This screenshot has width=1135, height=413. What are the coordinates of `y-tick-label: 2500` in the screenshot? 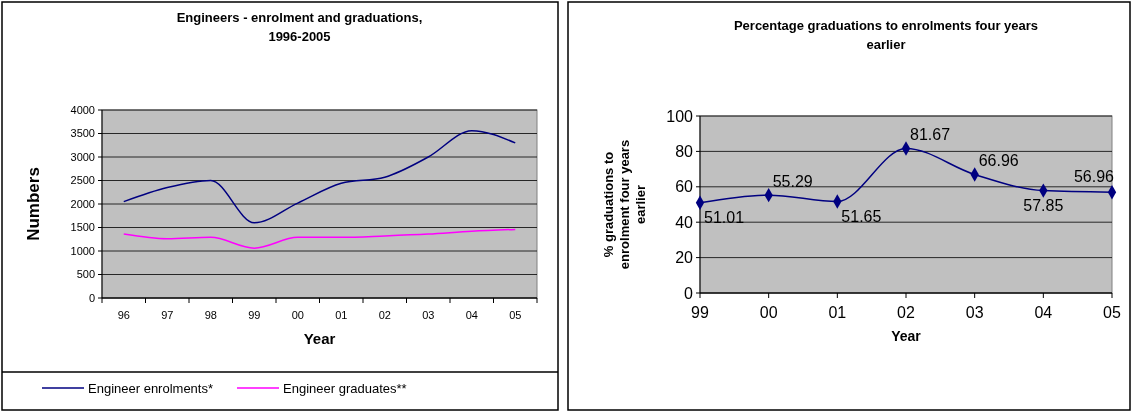 It's located at (82, 180).